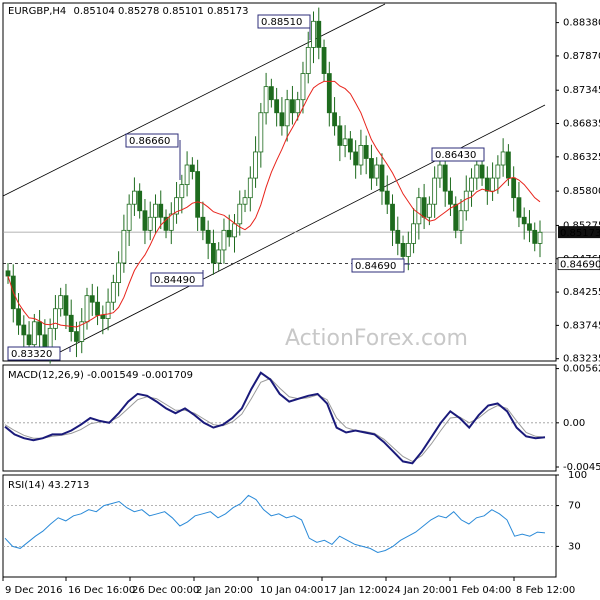 The width and height of the screenshot is (600, 600). Describe the element at coordinates (419, 590) in the screenshot. I see `x-axis-tick-label: 24 Jan 20:00` at that location.